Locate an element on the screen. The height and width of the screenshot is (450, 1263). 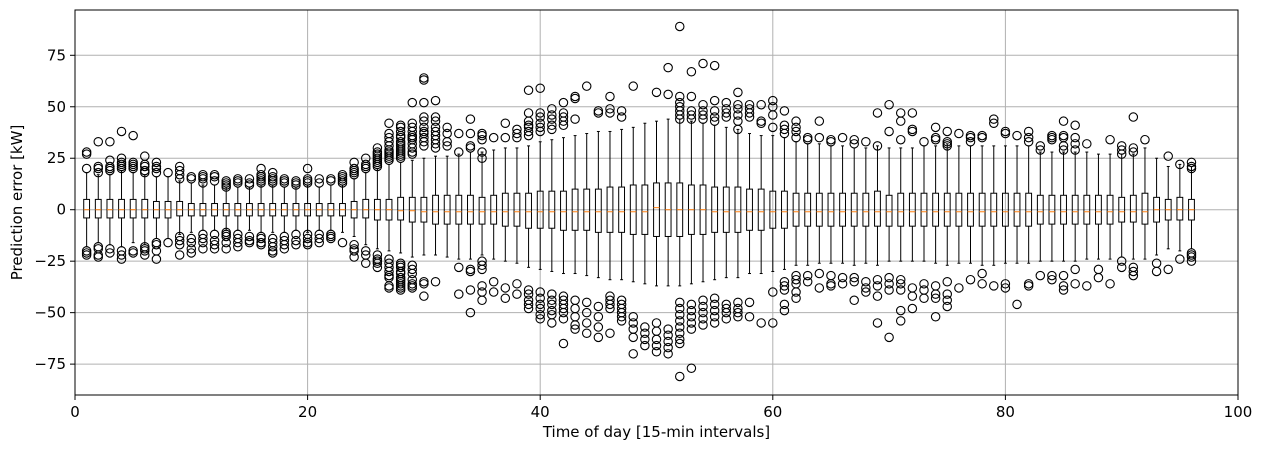
y-tick-label: 25 is located at coordinates (56, 158).